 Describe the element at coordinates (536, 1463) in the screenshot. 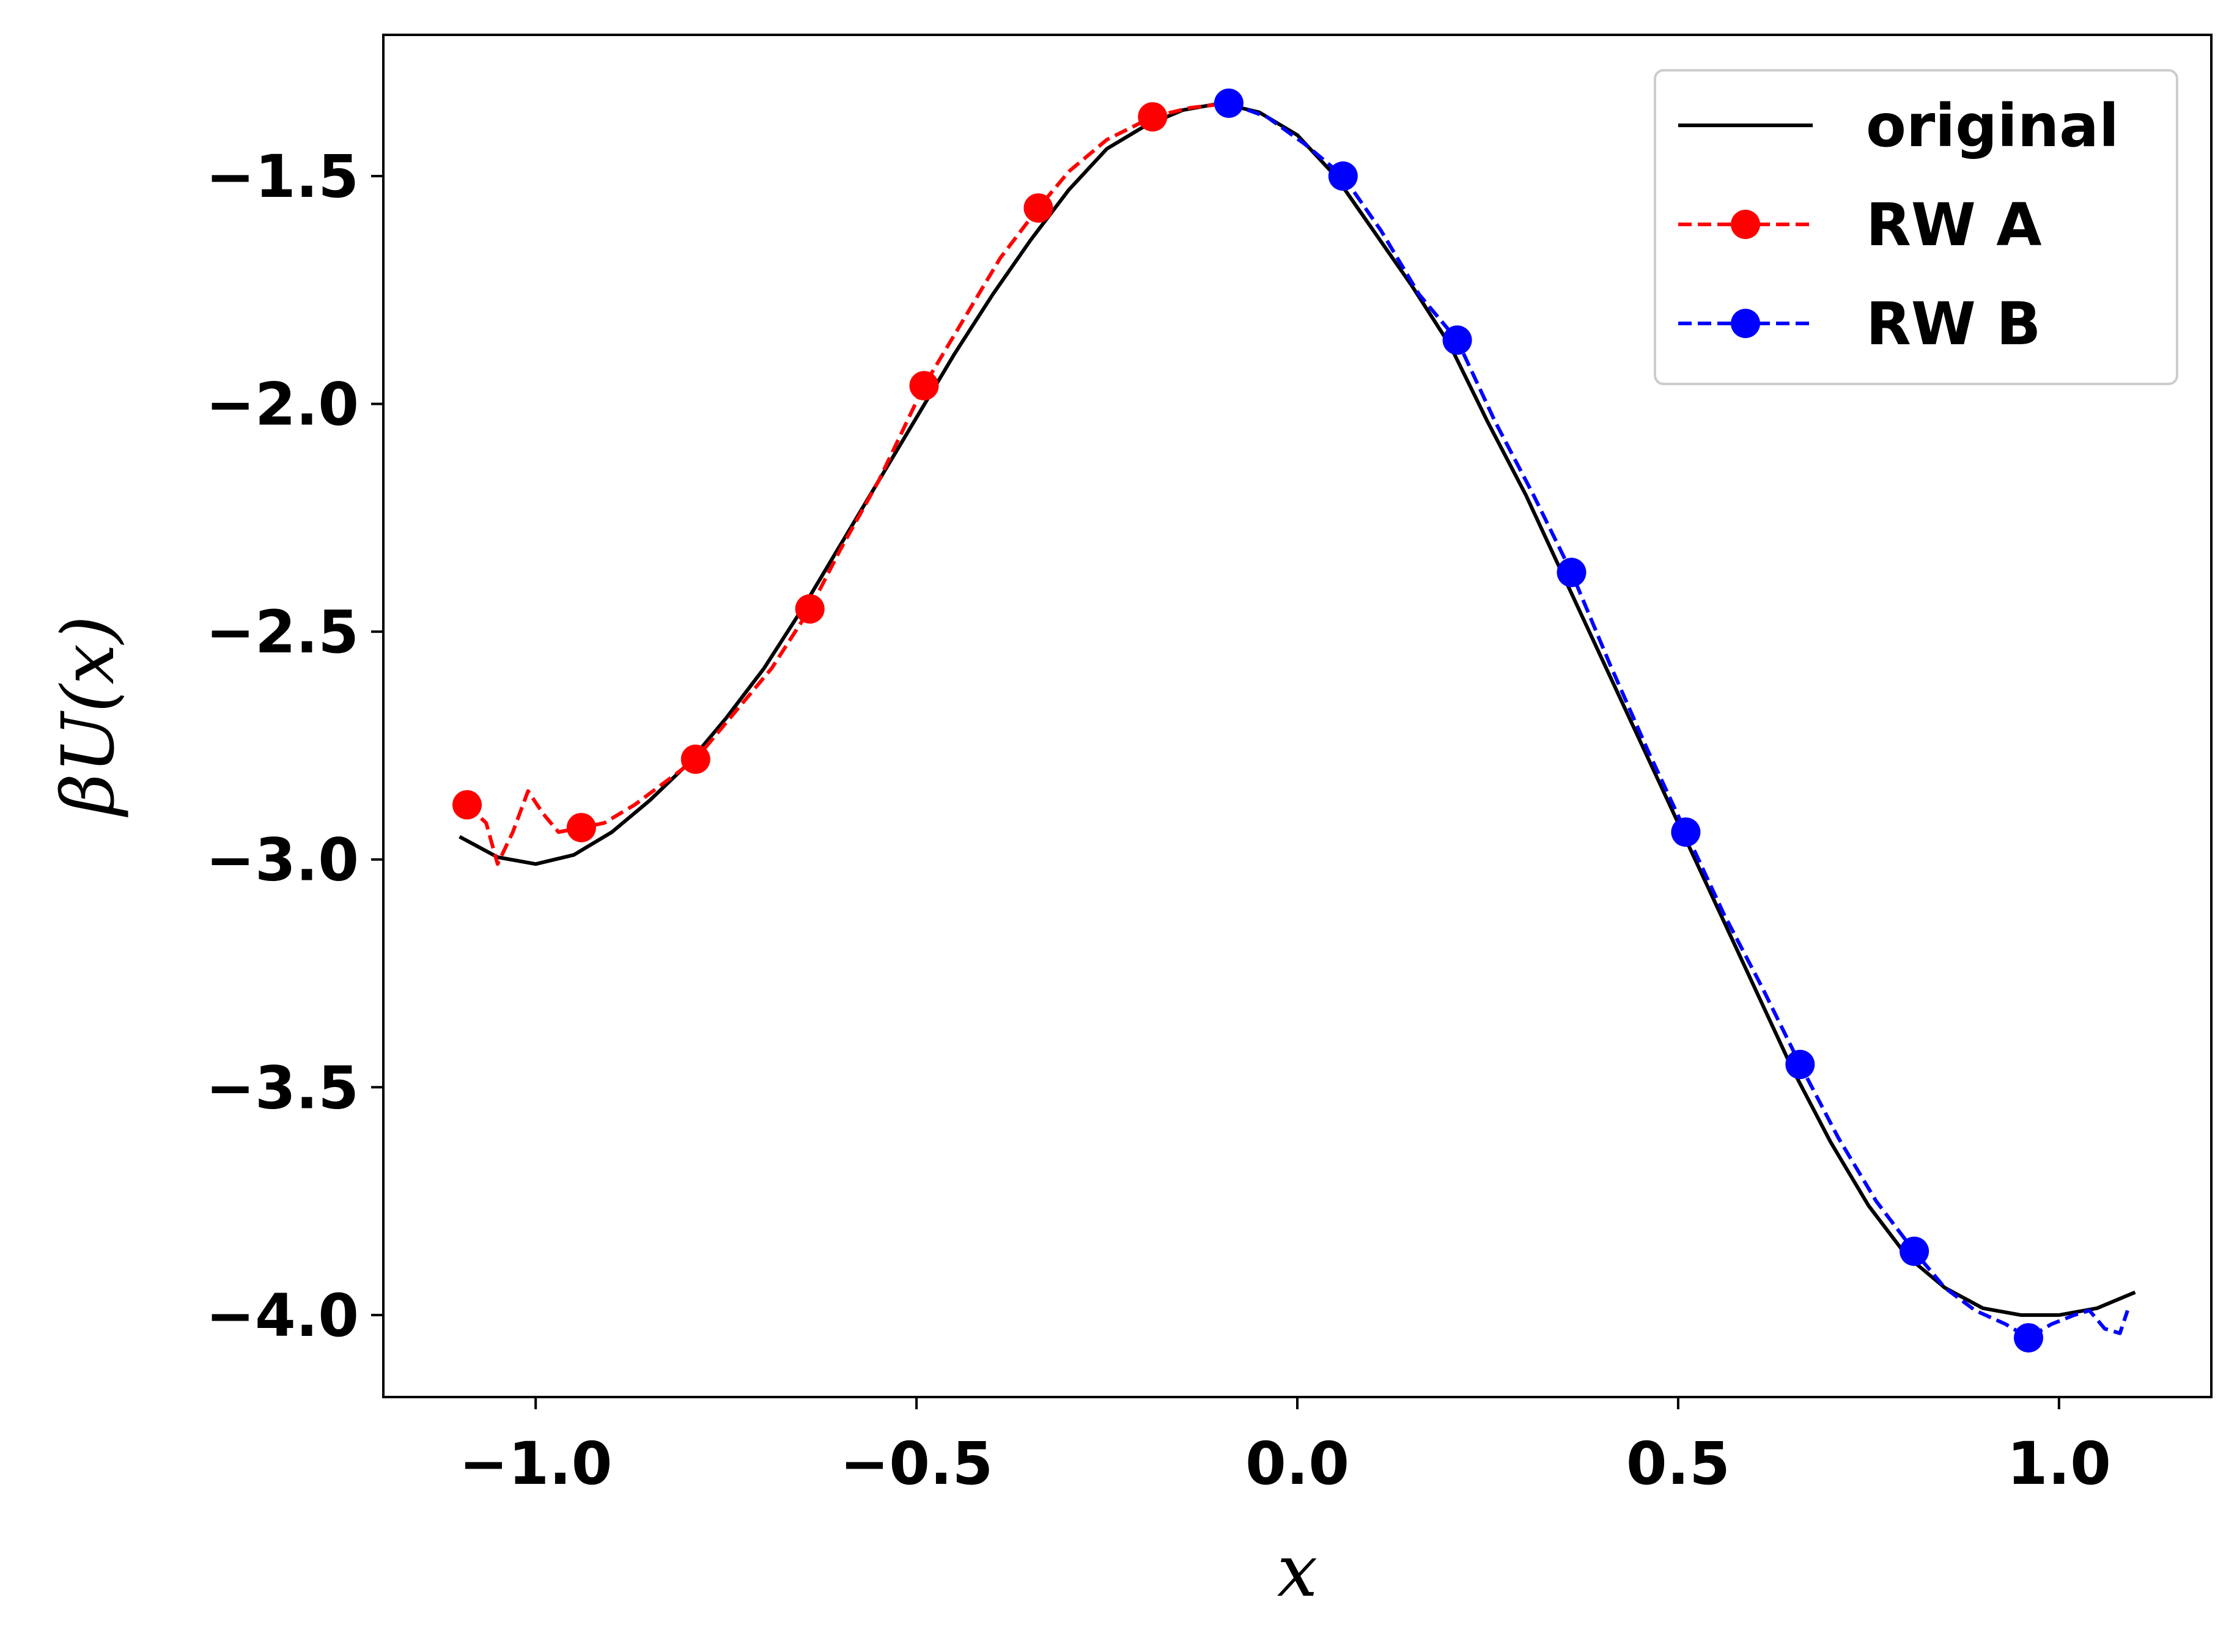

I see `x-tick-label: −1.0` at that location.